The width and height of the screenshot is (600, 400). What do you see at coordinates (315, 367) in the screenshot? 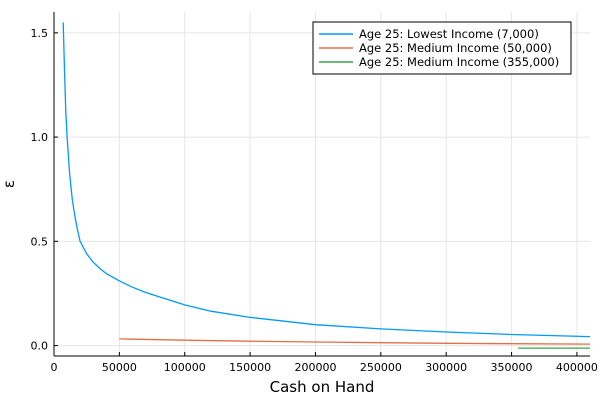
I see `x-tick-label: 200000` at bounding box center [315, 367].